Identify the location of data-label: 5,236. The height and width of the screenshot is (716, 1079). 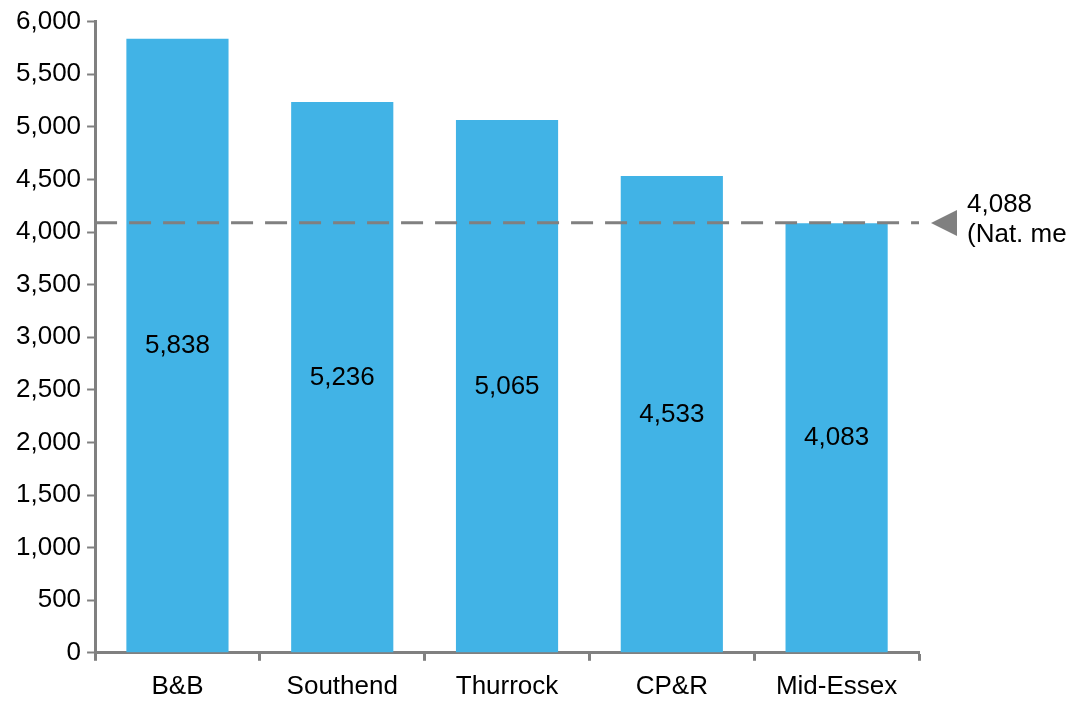
(342, 375).